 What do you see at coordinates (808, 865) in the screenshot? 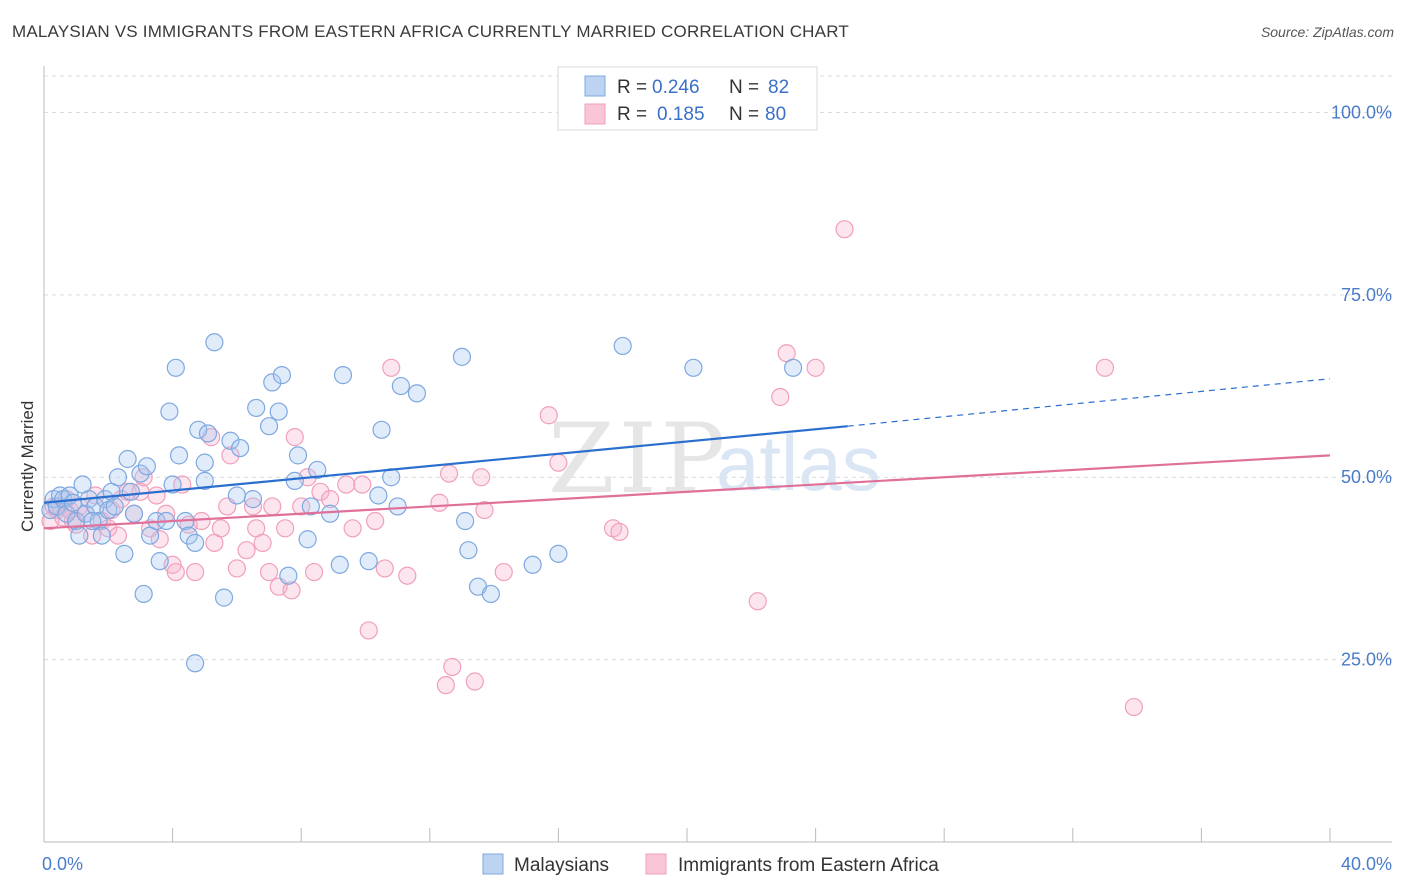
I see `bottom-legend-label-immigrants: Immigrants from Eastern Africa` at bounding box center [808, 865].